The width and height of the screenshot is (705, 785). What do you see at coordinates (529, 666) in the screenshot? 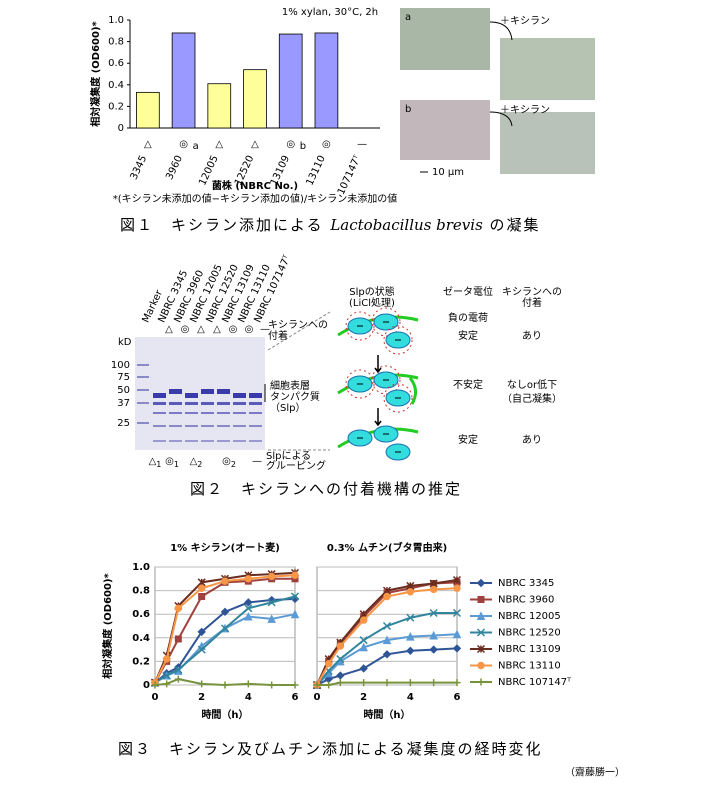
I see `legend-label: NBRC 13110` at bounding box center [529, 666].